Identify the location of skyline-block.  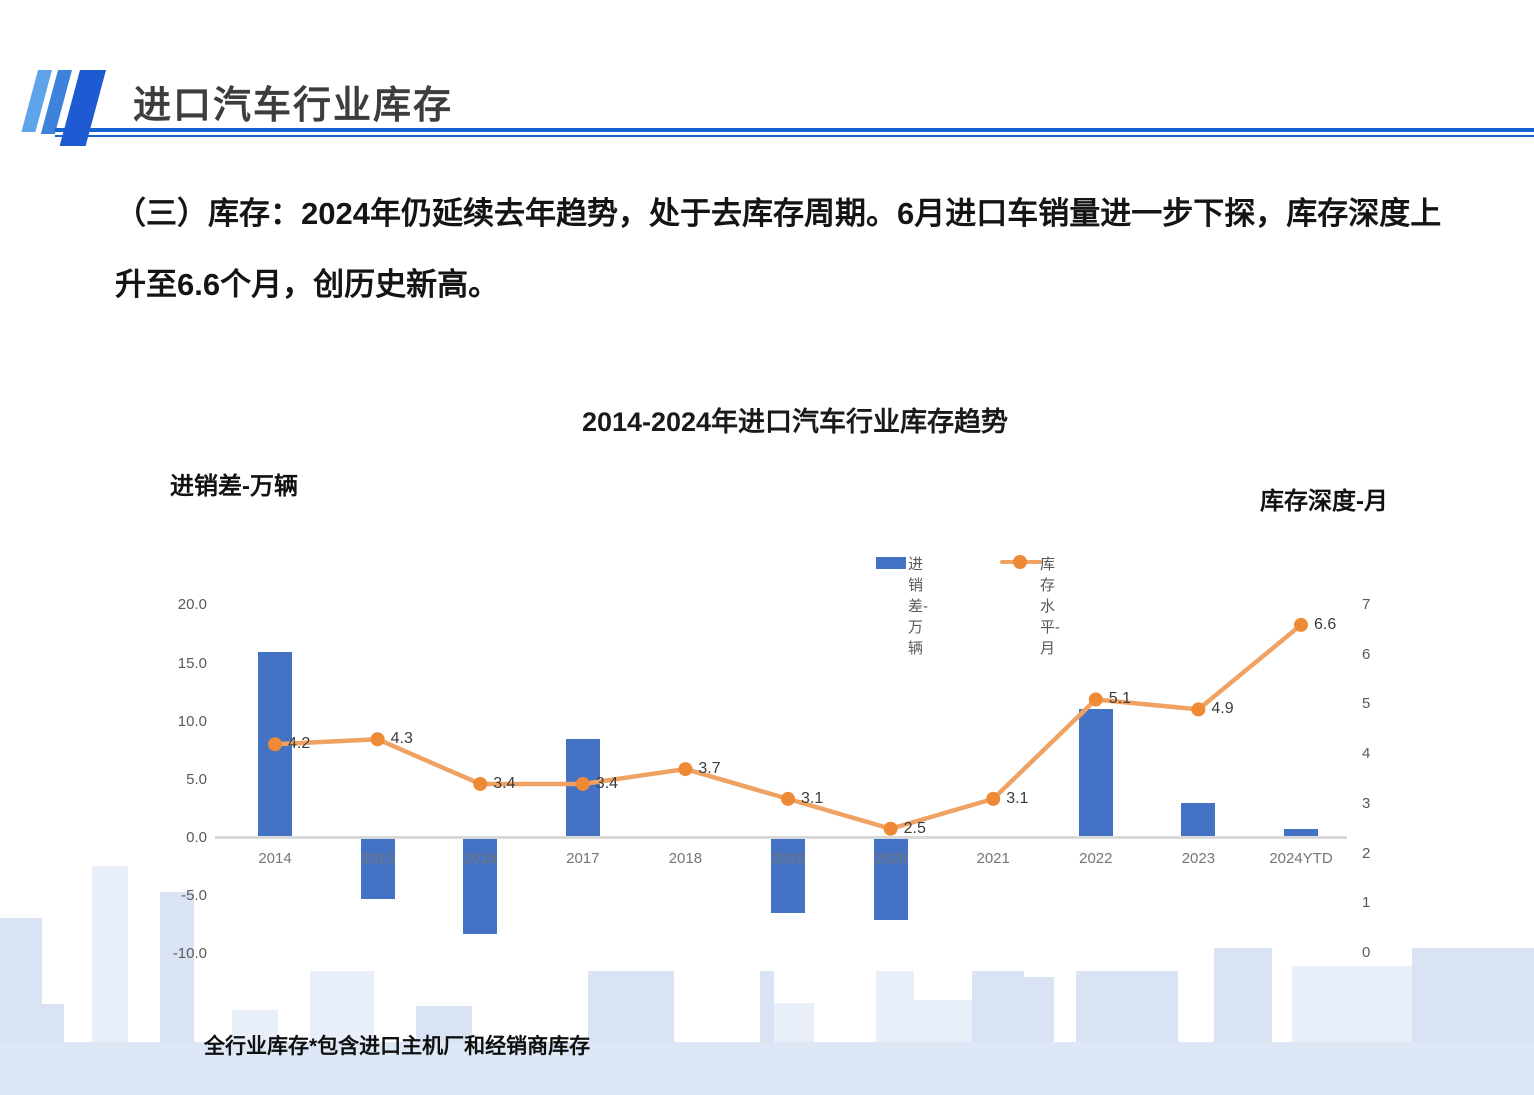
(767, 1068).